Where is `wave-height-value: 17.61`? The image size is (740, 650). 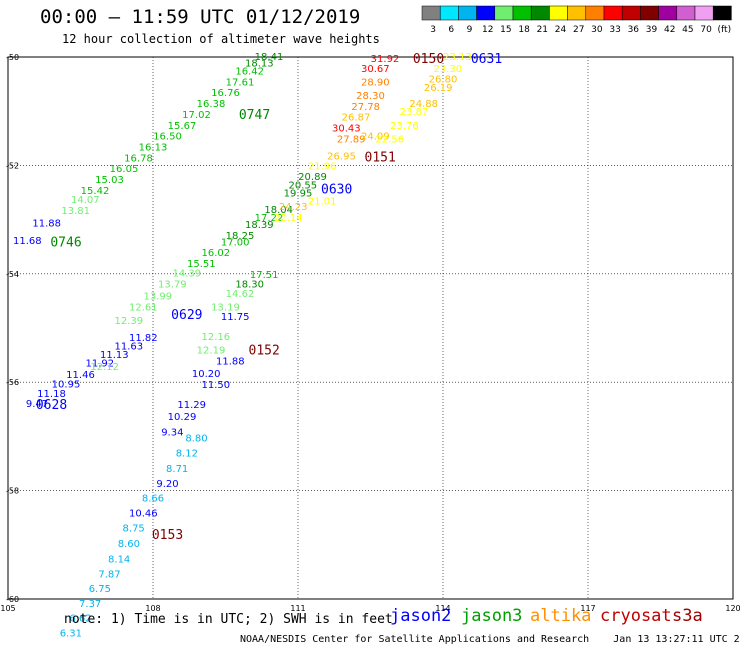 wave-height-value: 17.61 is located at coordinates (240, 82).